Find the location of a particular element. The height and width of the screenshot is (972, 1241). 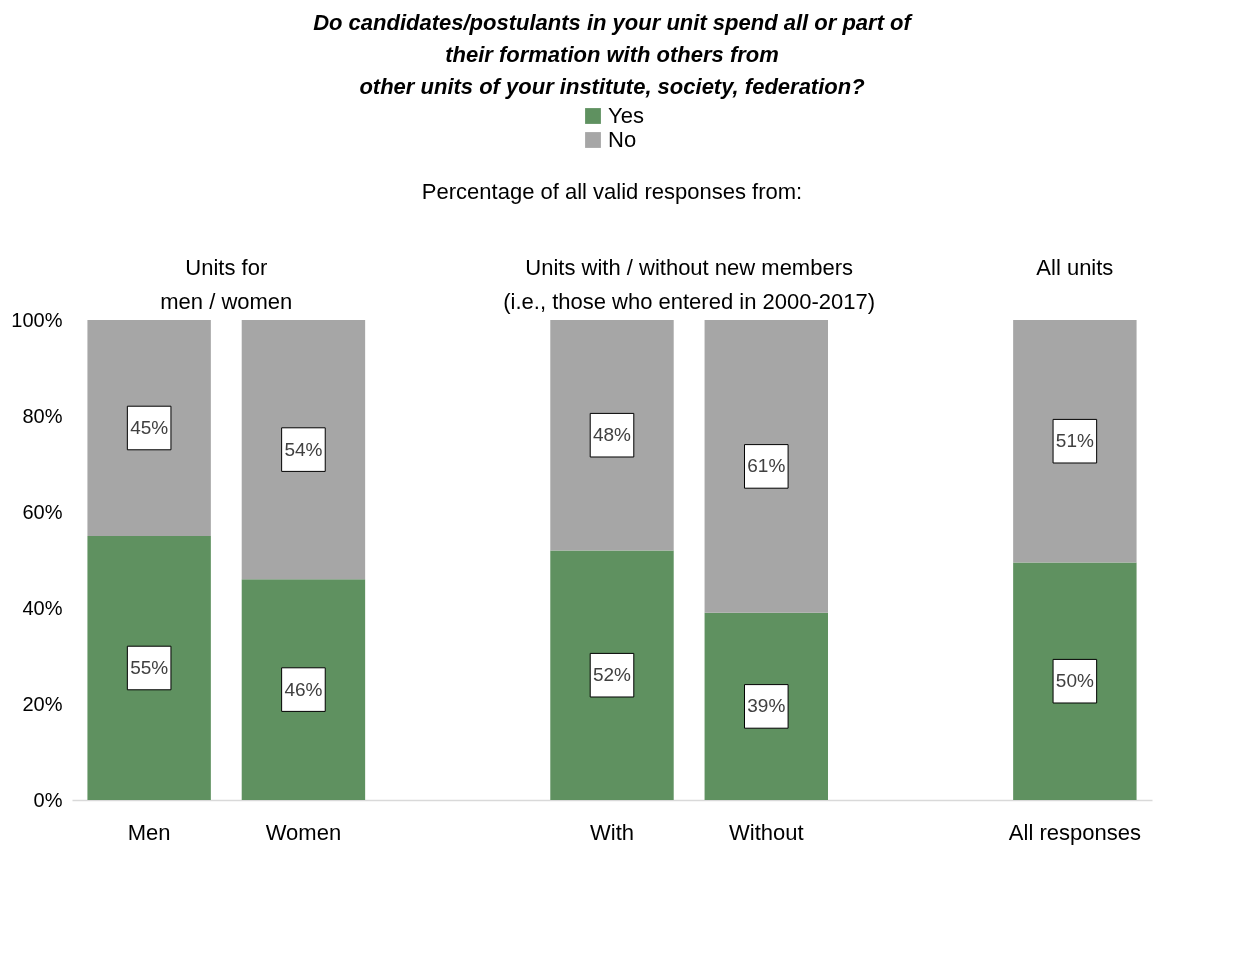

legend-label: Yes is located at coordinates (626, 115).